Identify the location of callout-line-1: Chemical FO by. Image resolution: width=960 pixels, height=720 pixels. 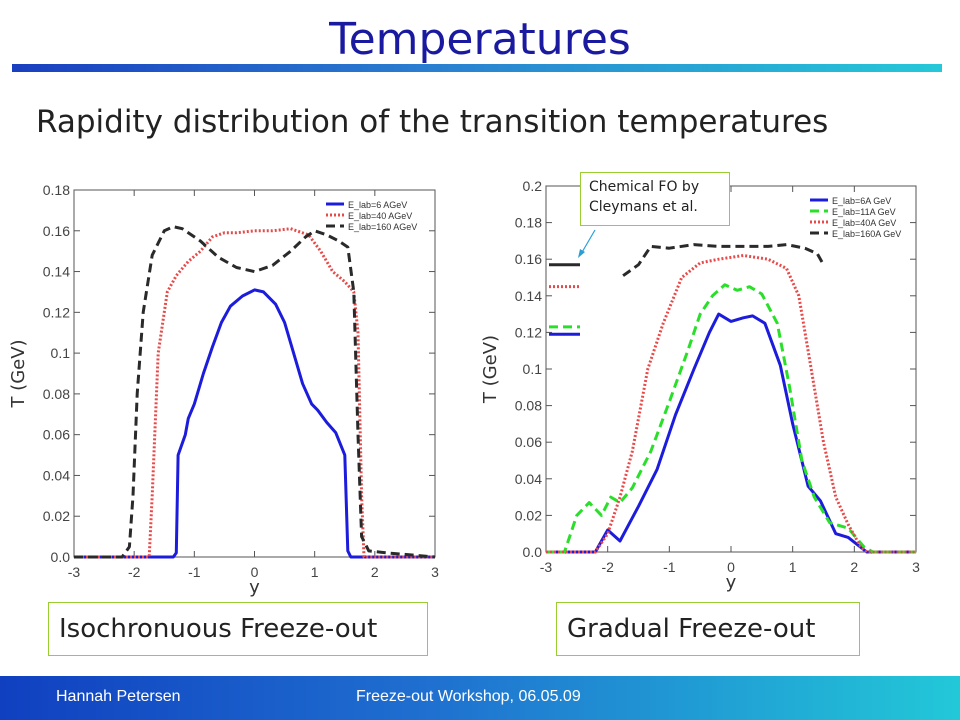
(644, 187).